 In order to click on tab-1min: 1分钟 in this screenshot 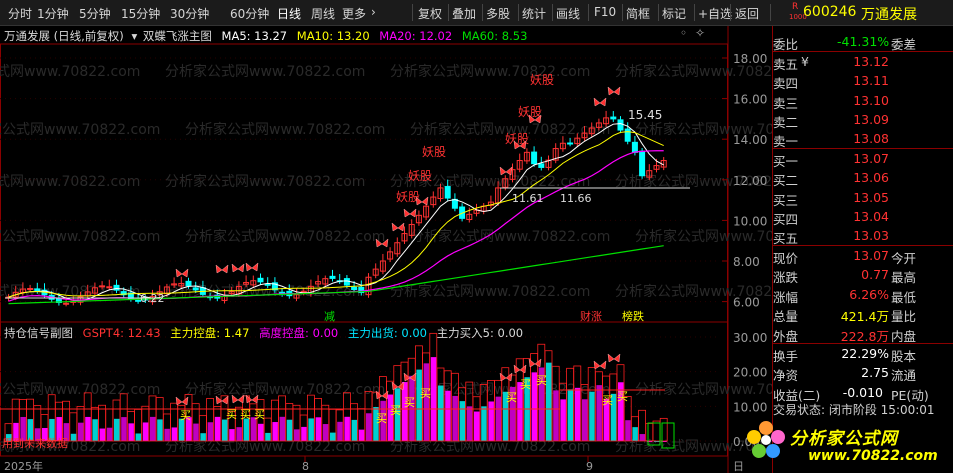, I will do `click(53, 14)`.